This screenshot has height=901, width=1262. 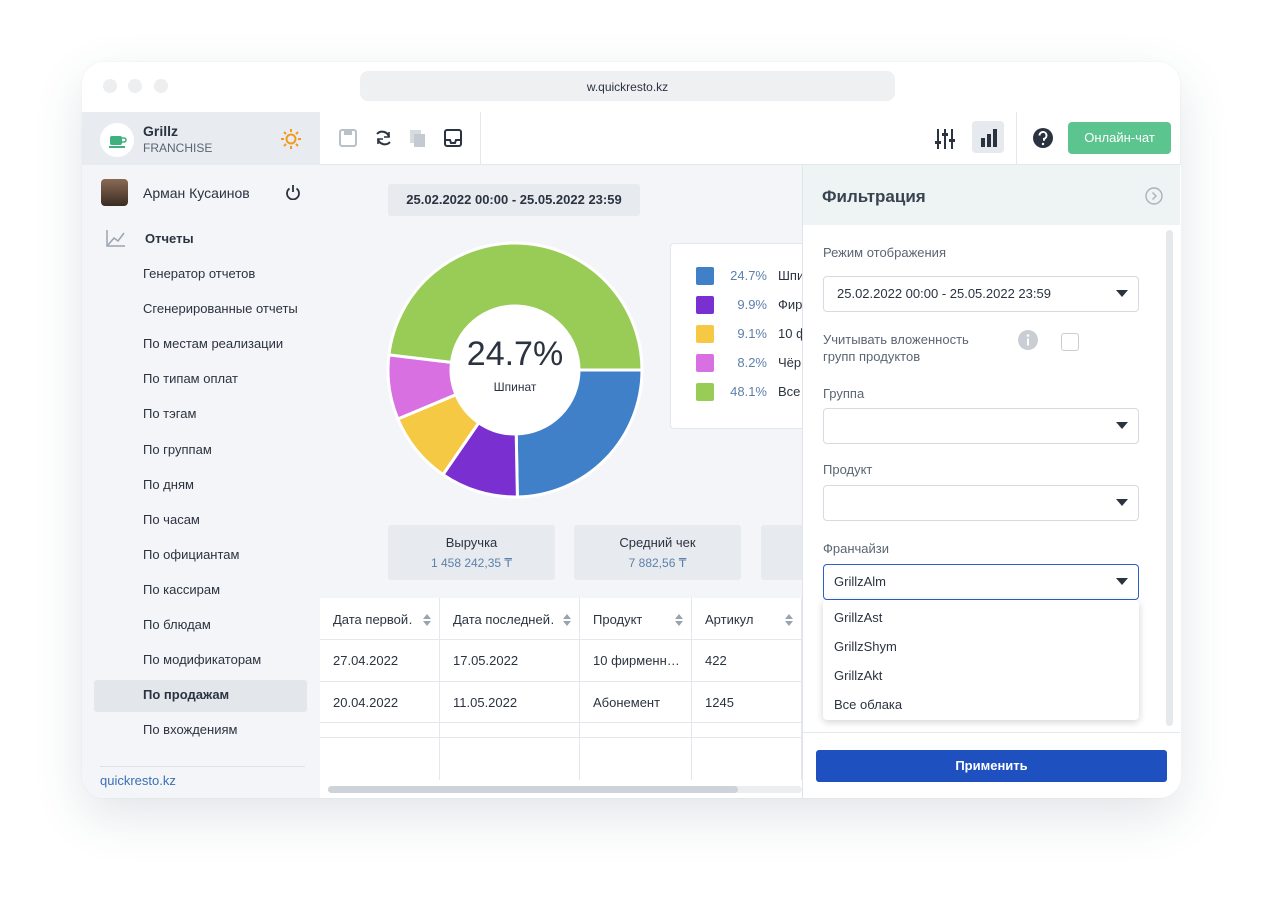 What do you see at coordinates (789, 391) in the screenshot?
I see `legend-label: Все` at bounding box center [789, 391].